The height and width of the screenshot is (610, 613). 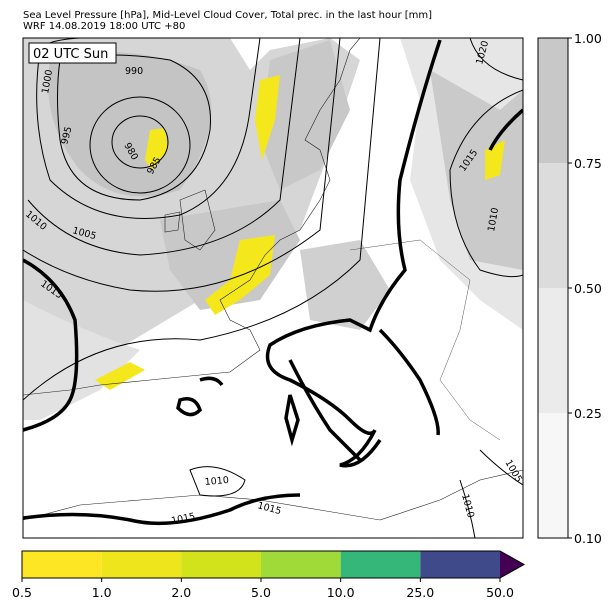 What do you see at coordinates (569, 288) in the screenshot?
I see `cloud-colorbar: 0.10 0.25 0.50 0.75 1.00` at bounding box center [569, 288].